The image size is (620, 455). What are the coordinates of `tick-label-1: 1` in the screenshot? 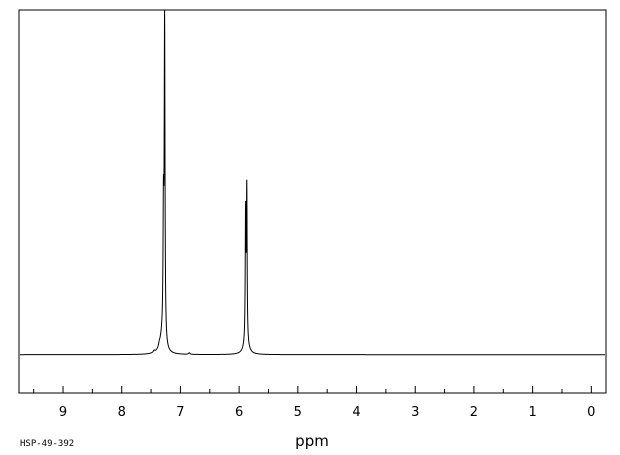 It's located at (532, 412).